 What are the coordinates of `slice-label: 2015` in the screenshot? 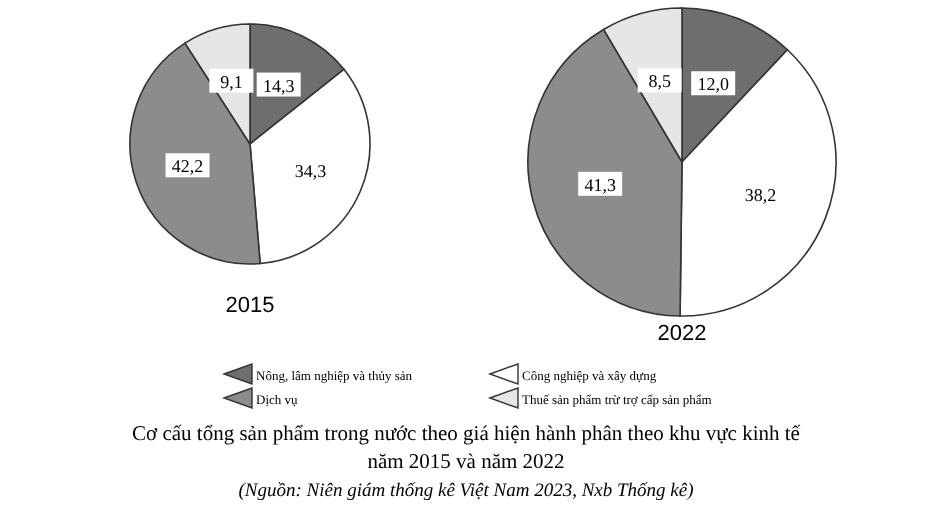 It's located at (250, 306).